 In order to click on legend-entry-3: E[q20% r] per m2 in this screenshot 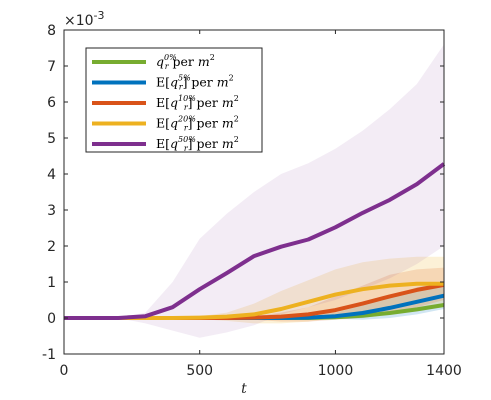, I will do `click(197, 124)`.